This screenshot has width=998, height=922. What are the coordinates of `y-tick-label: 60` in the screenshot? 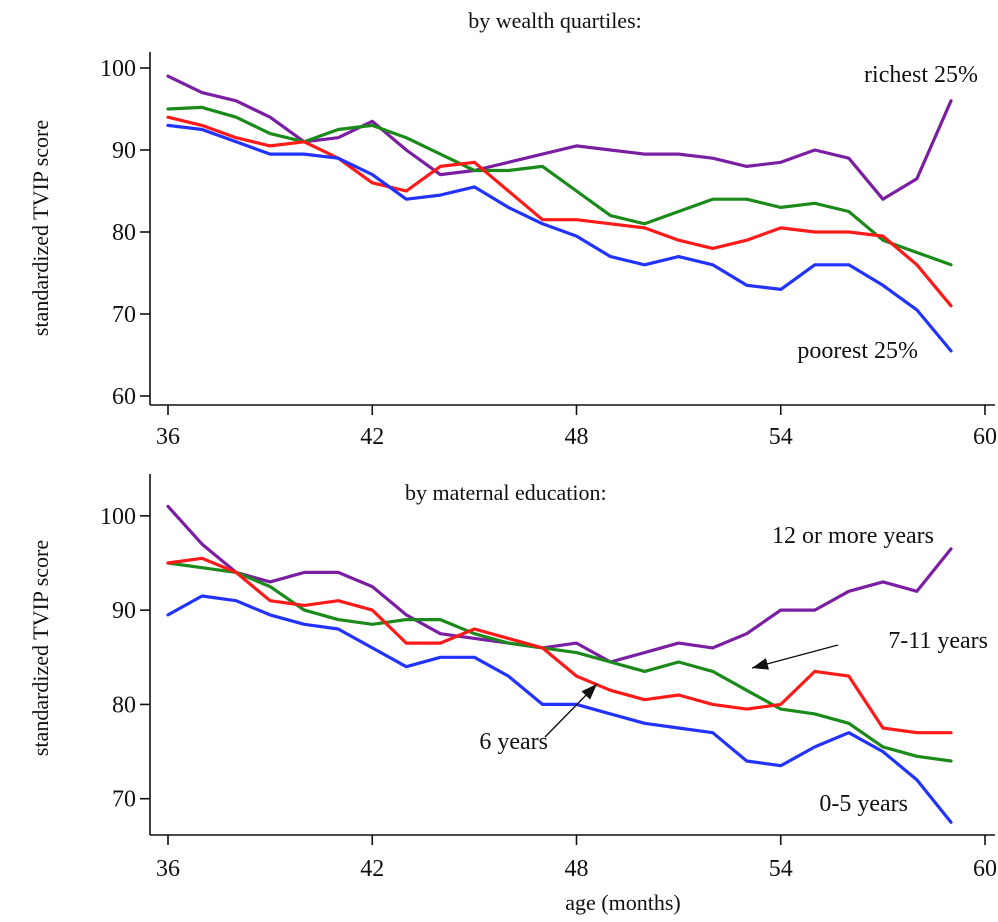 It's located at (124, 397).